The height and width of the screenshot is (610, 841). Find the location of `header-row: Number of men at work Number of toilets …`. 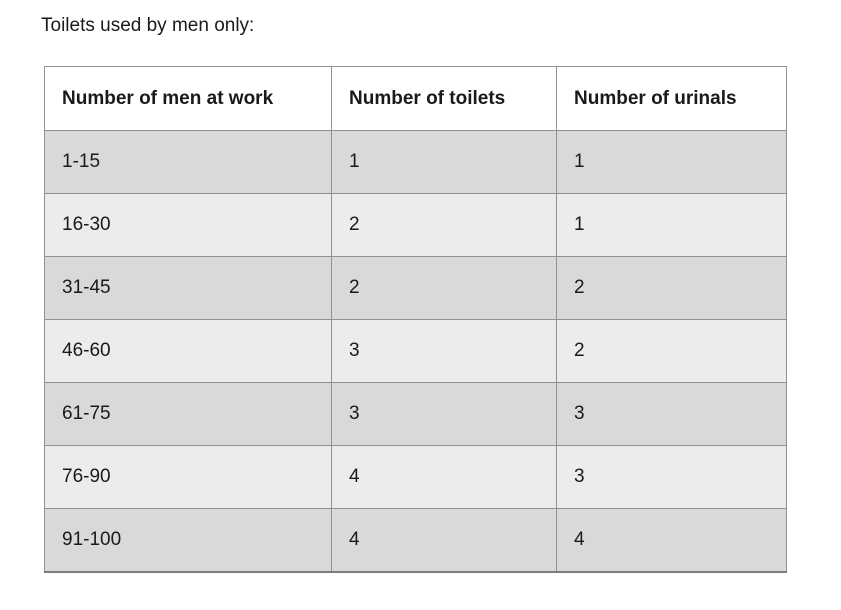

header-row: Number of men at work Number of toilets … is located at coordinates (415, 98).